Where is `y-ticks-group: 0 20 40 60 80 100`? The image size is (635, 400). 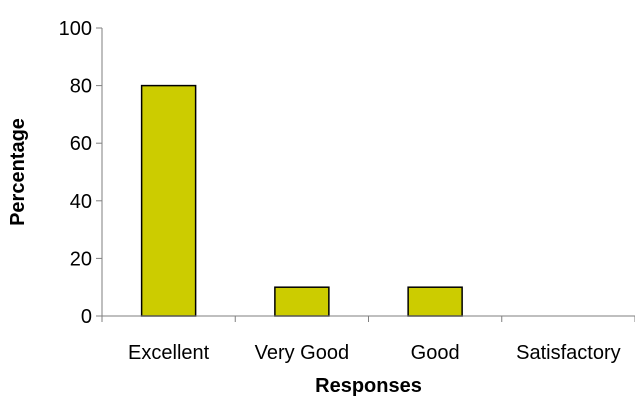 y-ticks-group: 0 20 40 60 80 100 is located at coordinates (80, 173).